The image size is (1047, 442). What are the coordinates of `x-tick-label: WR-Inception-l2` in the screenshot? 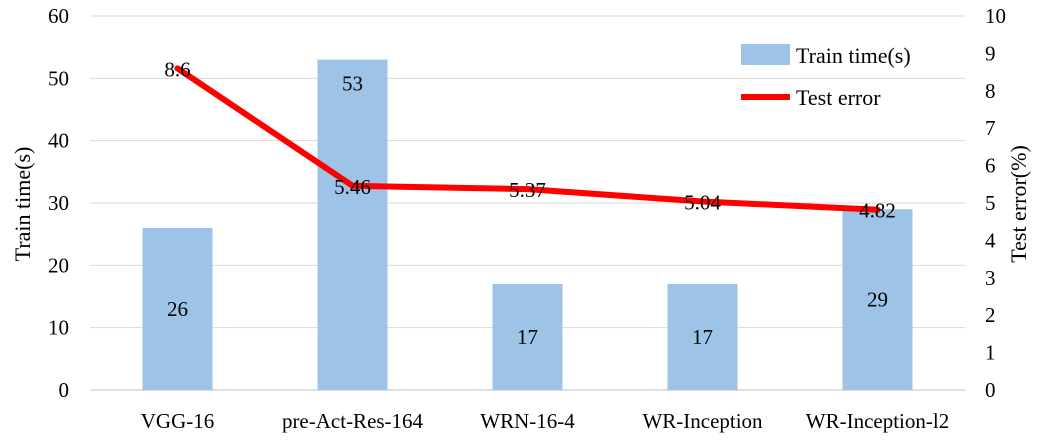 It's located at (877, 421).